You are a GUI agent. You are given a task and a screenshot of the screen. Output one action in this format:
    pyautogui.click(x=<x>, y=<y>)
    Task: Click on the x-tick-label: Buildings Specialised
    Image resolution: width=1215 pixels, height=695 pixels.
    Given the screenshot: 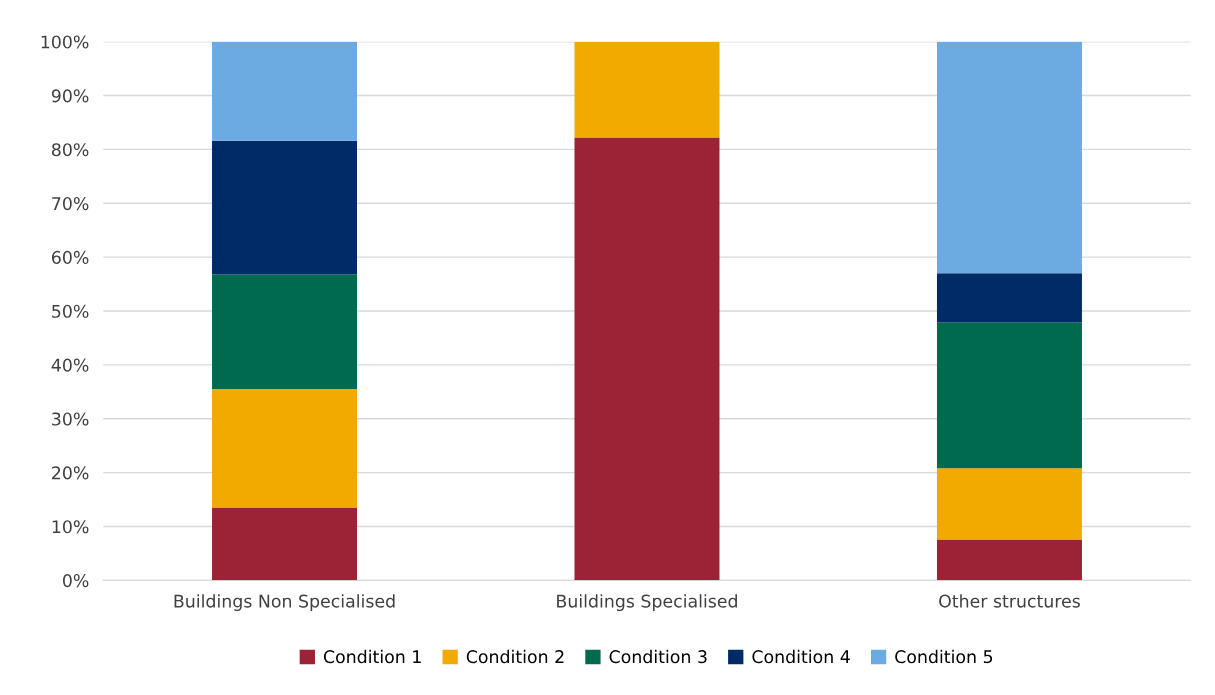 What is the action you would take?
    pyautogui.click(x=647, y=603)
    